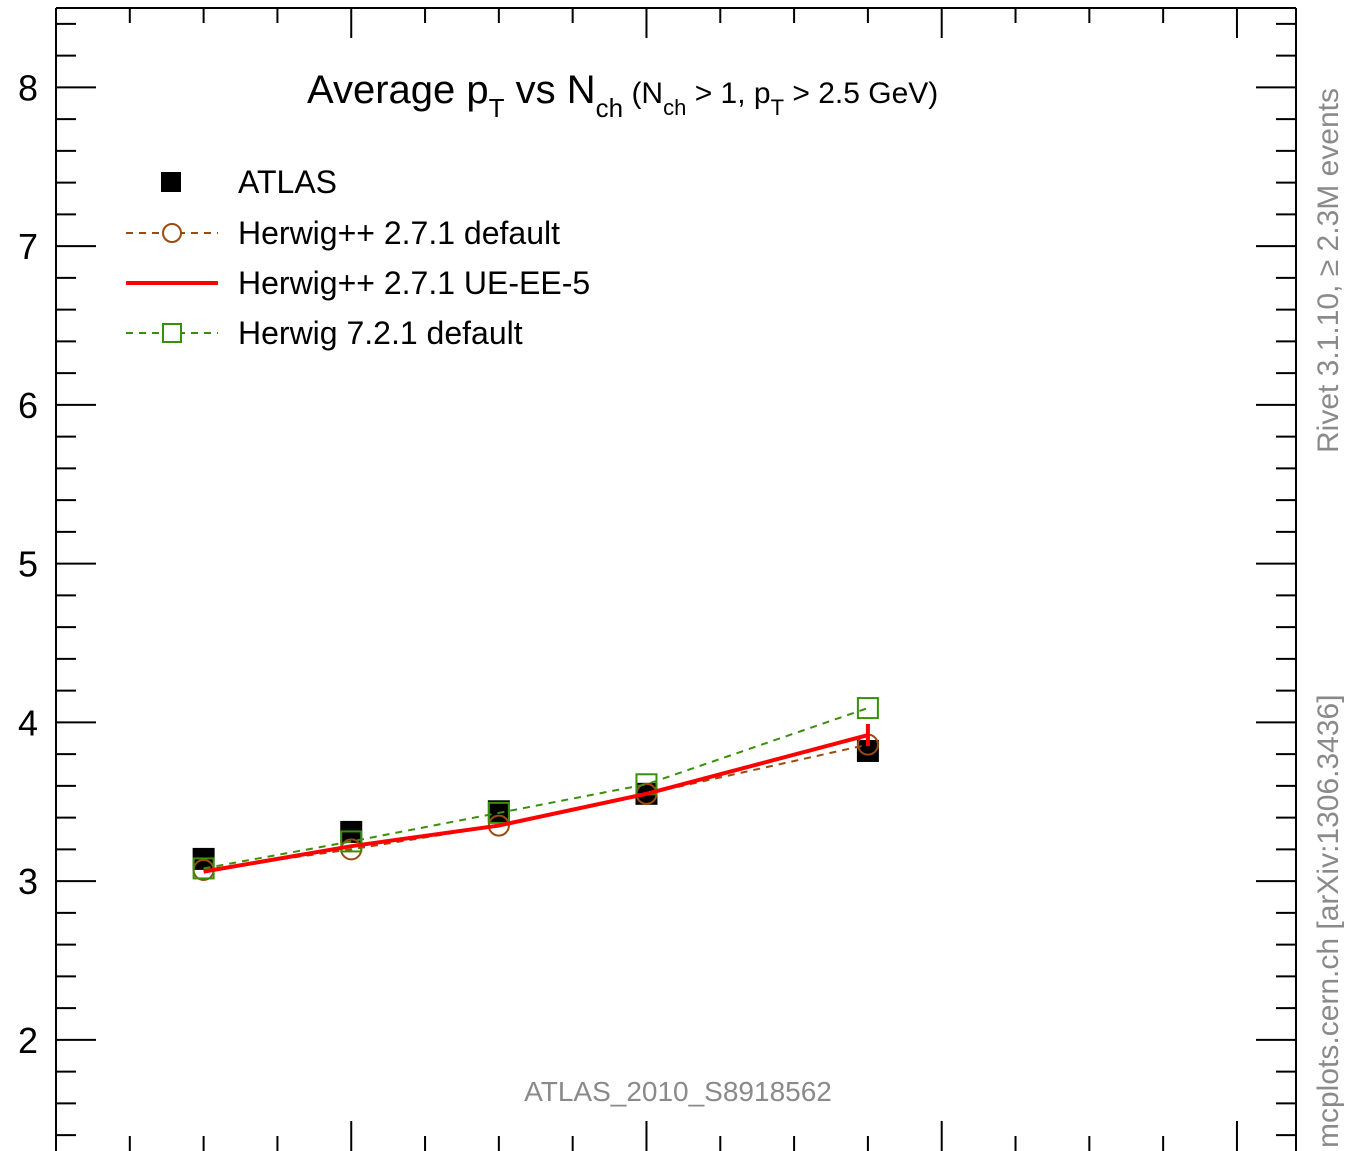 This screenshot has width=1346, height=1151. I want to click on y-tick-label: 2, so click(28, 1040).